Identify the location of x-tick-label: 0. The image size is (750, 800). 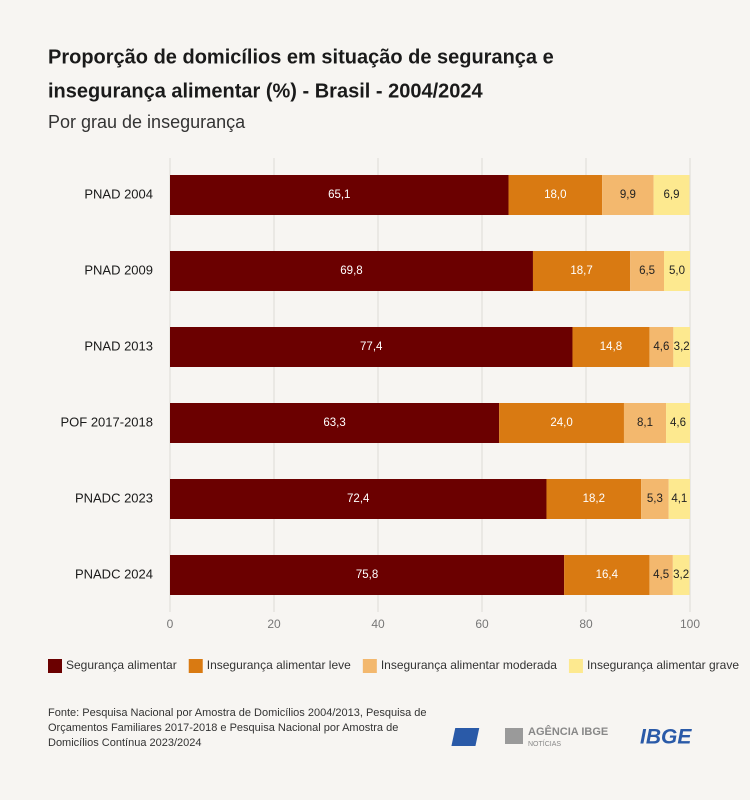
(170, 624).